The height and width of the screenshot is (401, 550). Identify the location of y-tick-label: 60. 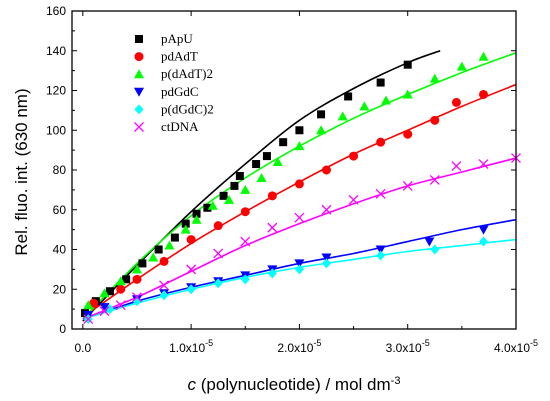
(60, 210).